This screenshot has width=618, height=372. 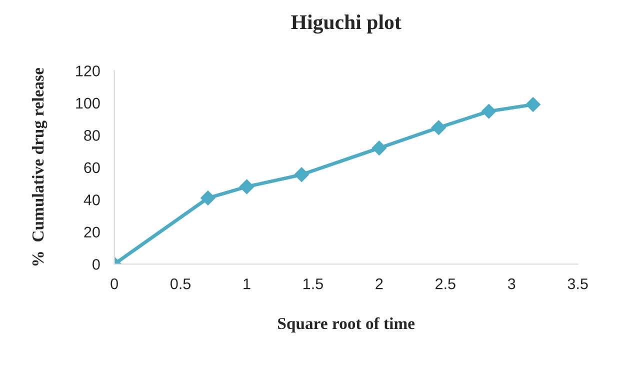 What do you see at coordinates (512, 284) in the screenshot?
I see `x-tick-label: 3` at bounding box center [512, 284].